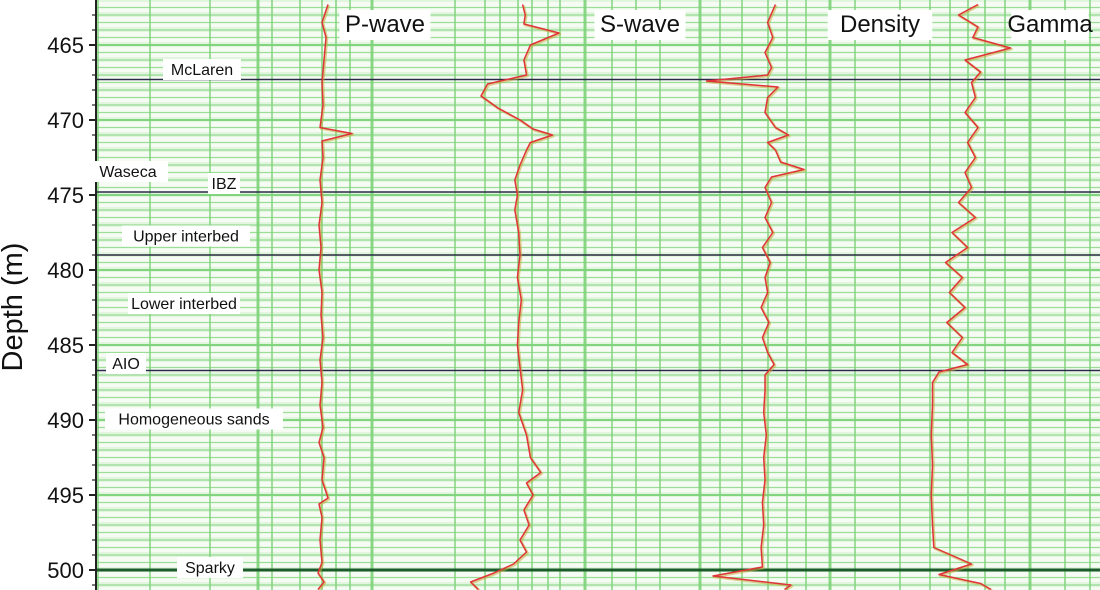 This screenshot has width=1100, height=590. I want to click on track-label: P-wave, so click(385, 24).